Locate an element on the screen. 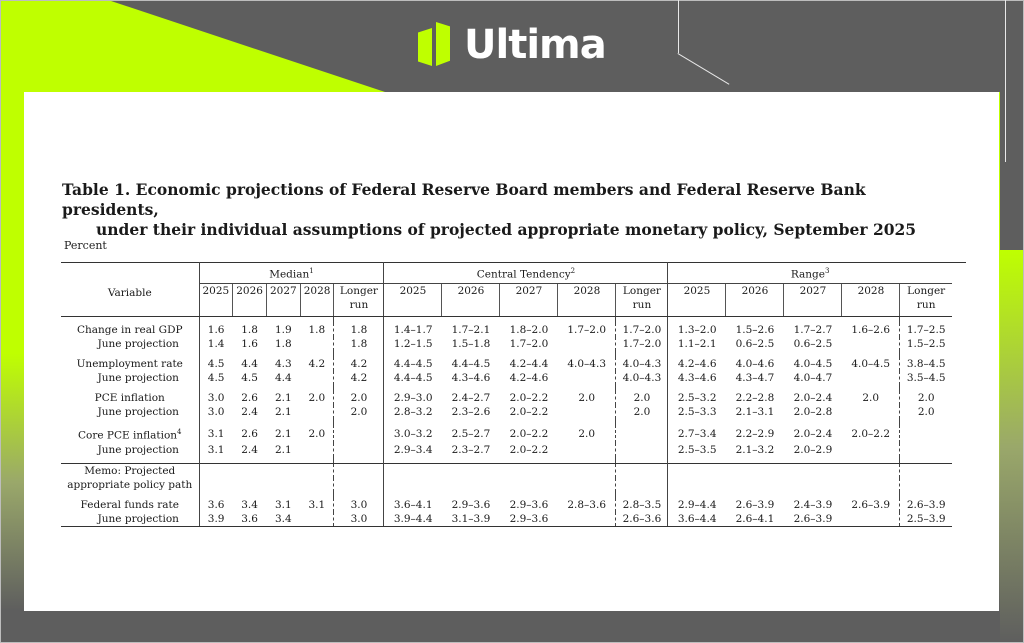 Image resolution: width=1024 pixels, height=643 pixels. median-cell: 4.5 is located at coordinates (249, 378).